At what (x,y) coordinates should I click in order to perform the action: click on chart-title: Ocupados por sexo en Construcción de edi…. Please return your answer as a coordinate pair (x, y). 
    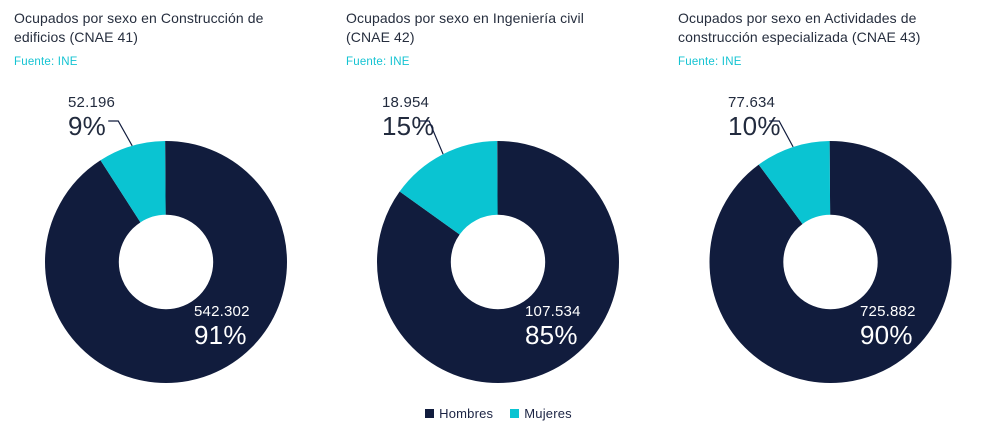
    Looking at the image, I should click on (139, 27).